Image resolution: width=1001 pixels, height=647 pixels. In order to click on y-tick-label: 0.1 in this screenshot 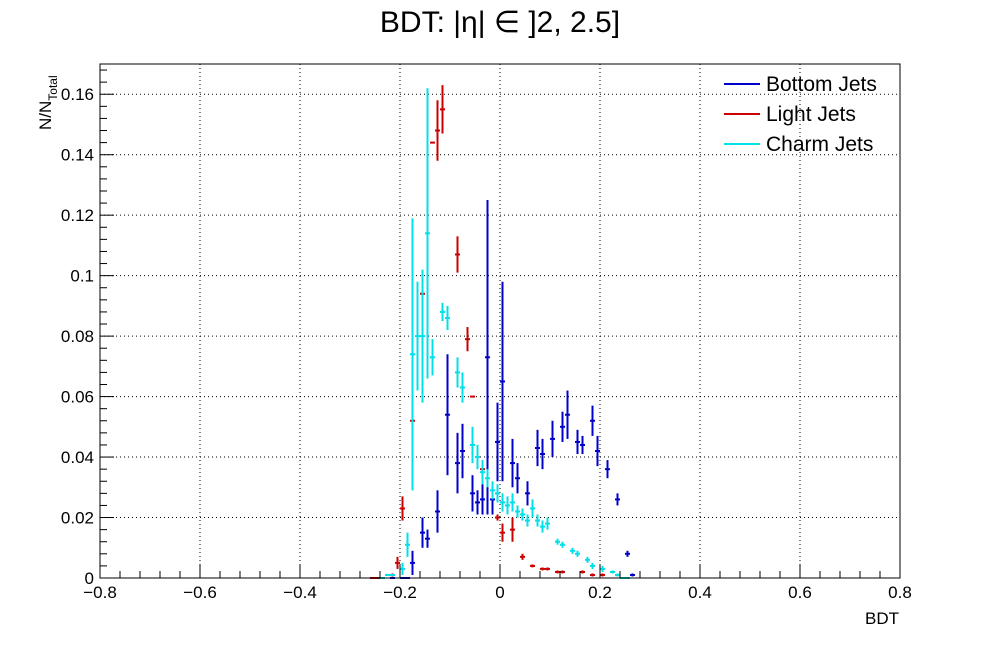, I will do `click(82, 276)`.